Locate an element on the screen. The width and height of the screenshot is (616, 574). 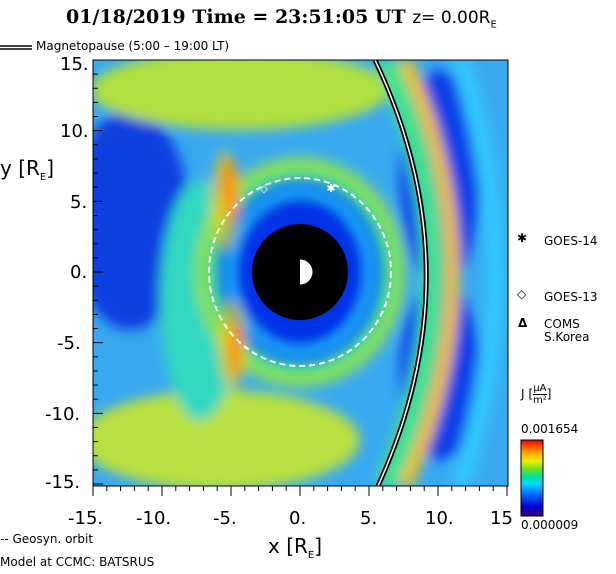
x-tick: 10. is located at coordinates (439, 518).